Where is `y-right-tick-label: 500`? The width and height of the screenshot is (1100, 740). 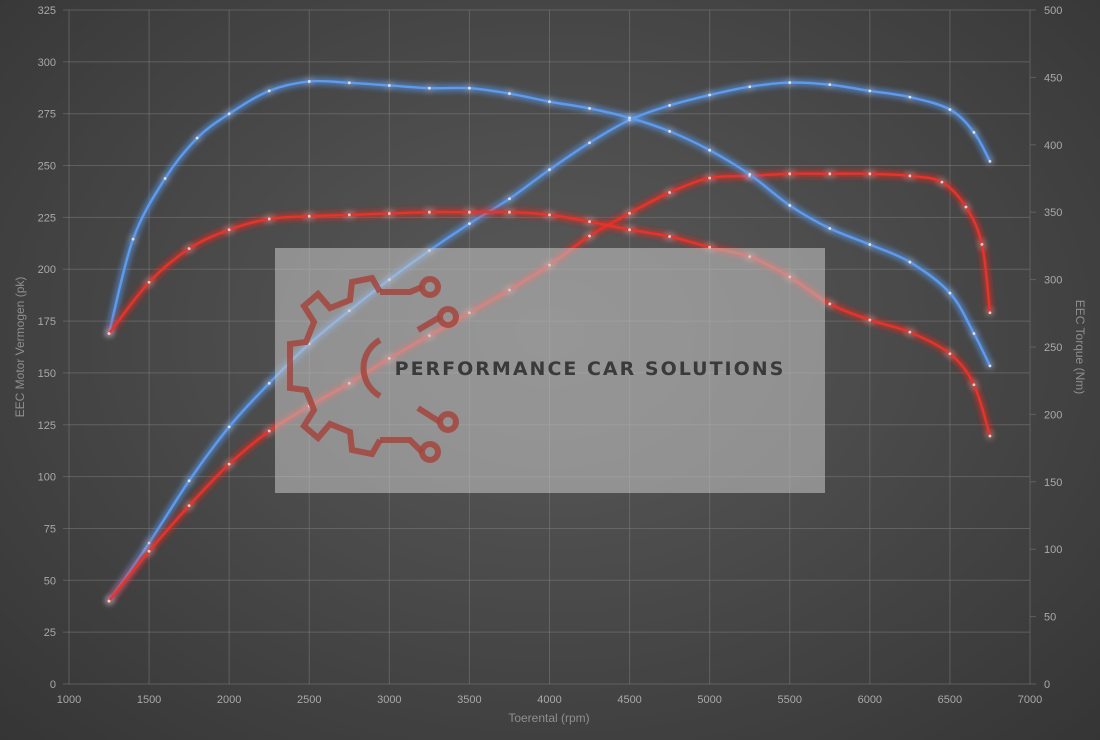
y-right-tick-label: 500 is located at coordinates (1053, 11).